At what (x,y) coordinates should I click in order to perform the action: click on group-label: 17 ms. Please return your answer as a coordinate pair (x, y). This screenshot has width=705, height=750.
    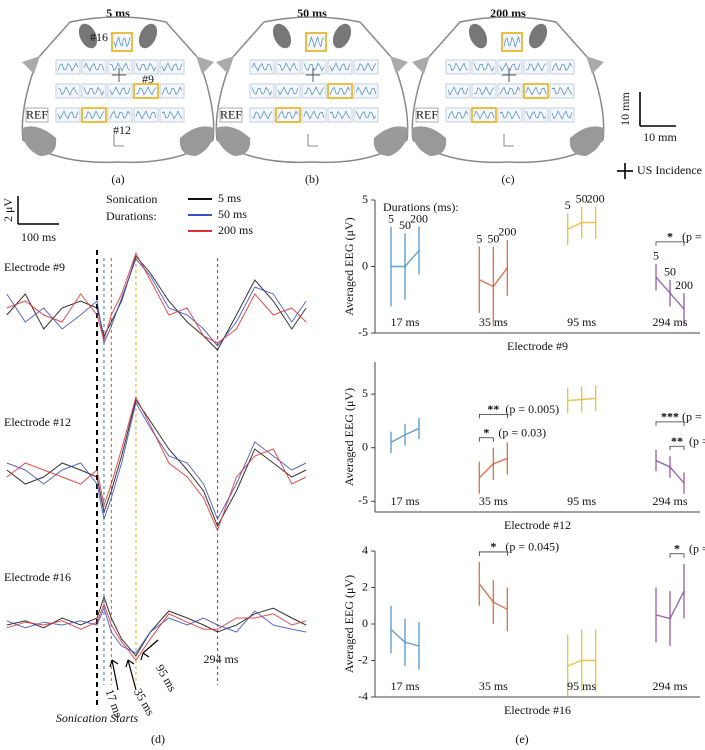
    Looking at the image, I should click on (404, 322).